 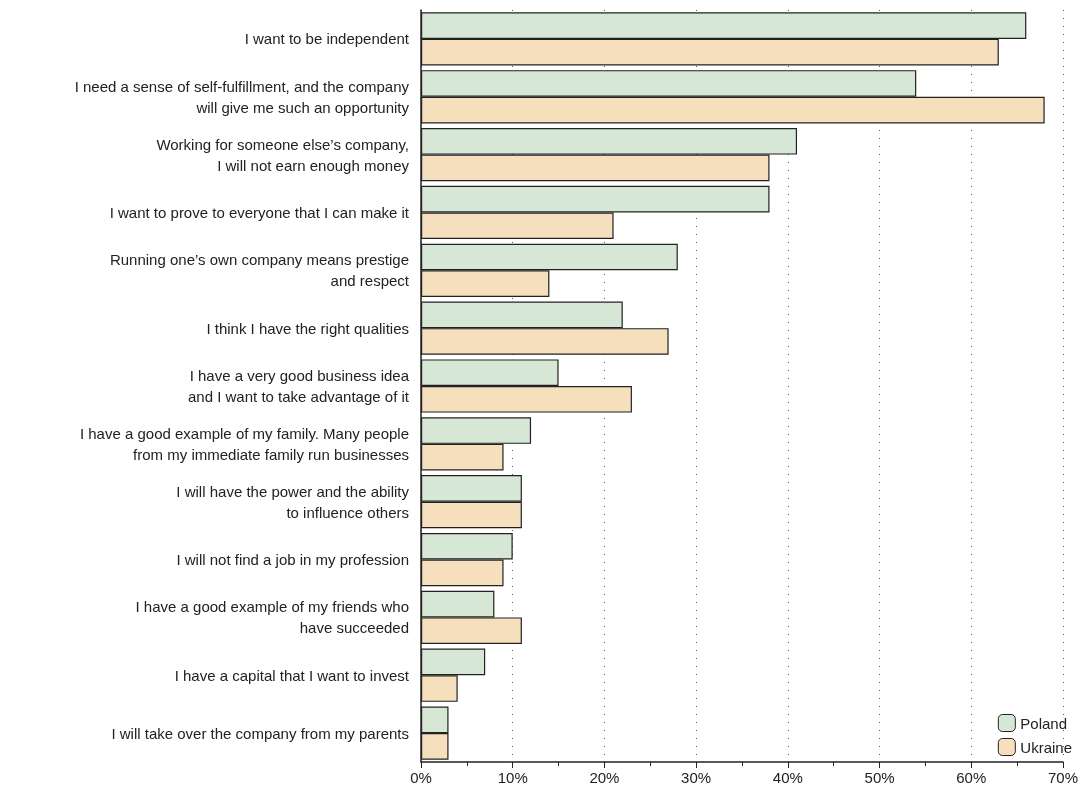 I want to click on y-tick-label: I think I have the right qualities, so click(x=307, y=328).